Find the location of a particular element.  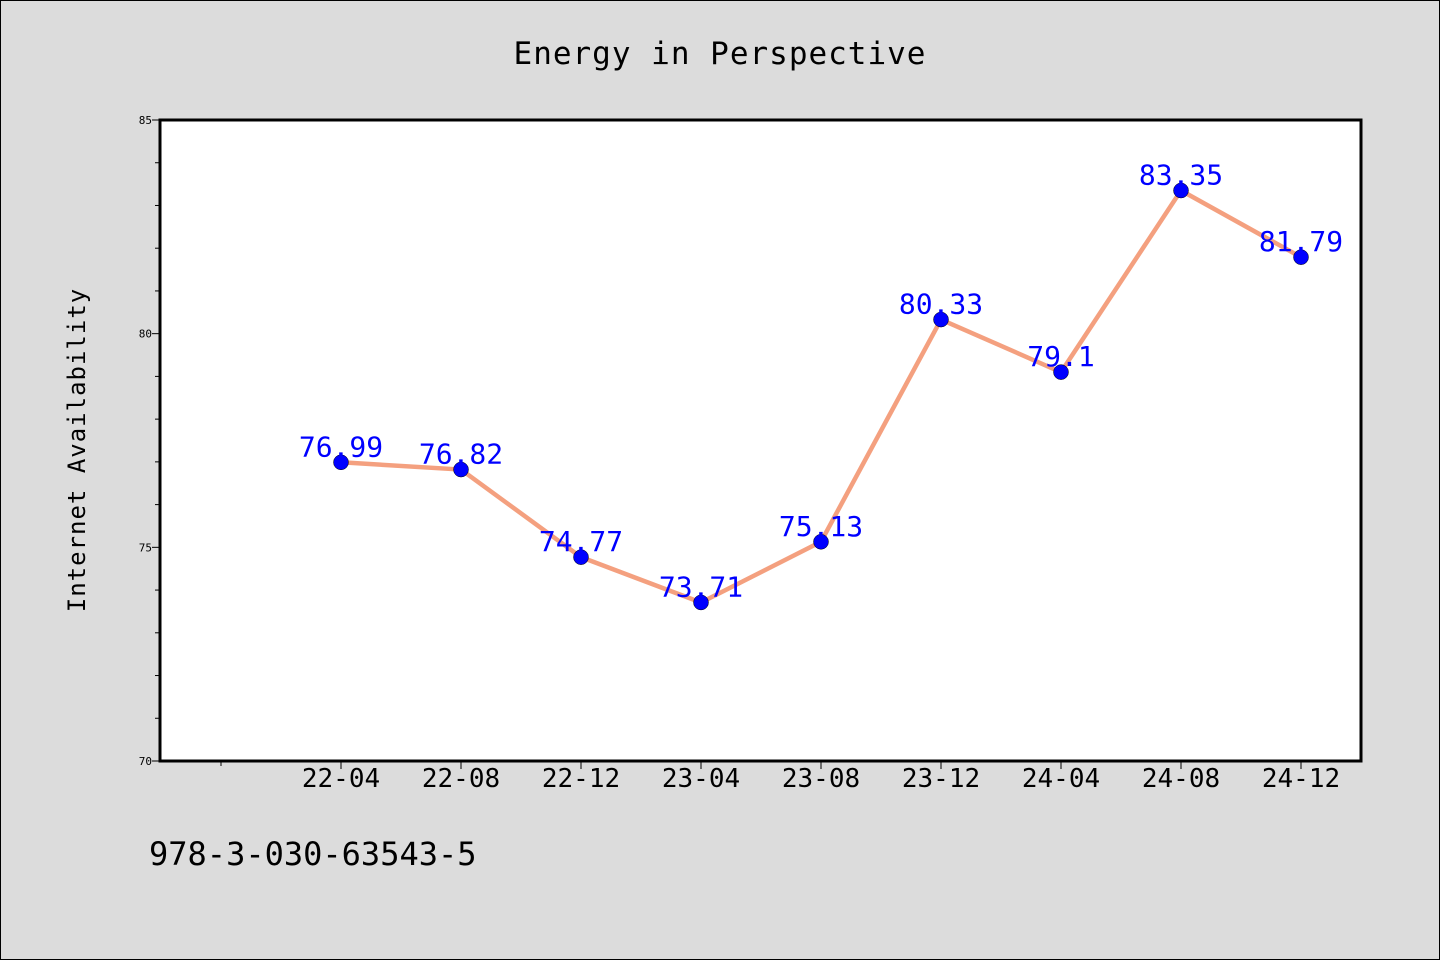

data-label: 83.35 is located at coordinates (1181, 175).